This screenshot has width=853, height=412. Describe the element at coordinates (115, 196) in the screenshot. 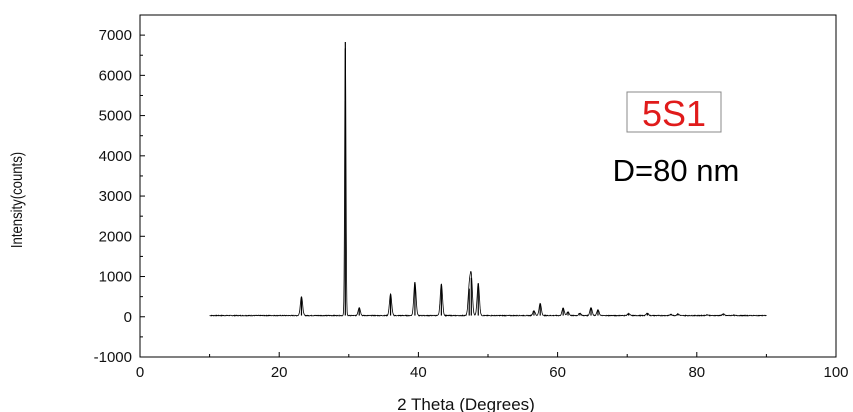

I see `y-tick-label: 3000` at that location.